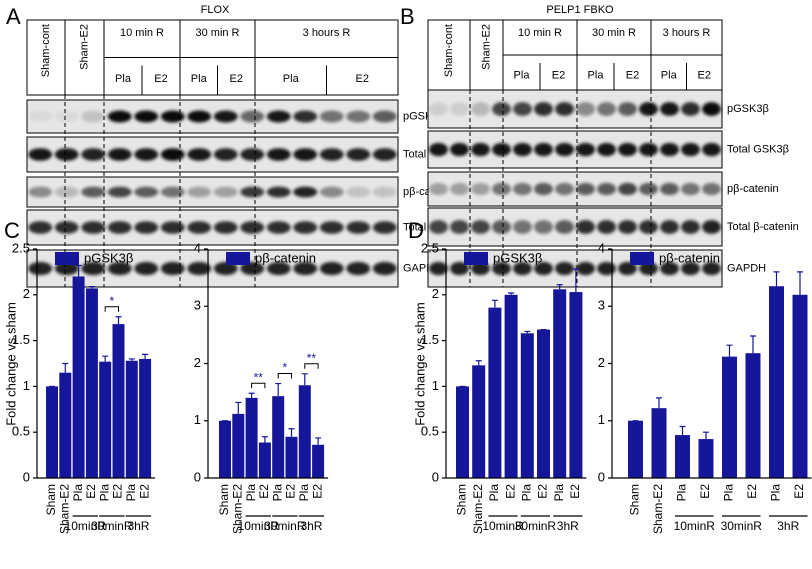  What do you see at coordinates (112, 301) in the screenshot?
I see `significance-label: *` at bounding box center [112, 301].